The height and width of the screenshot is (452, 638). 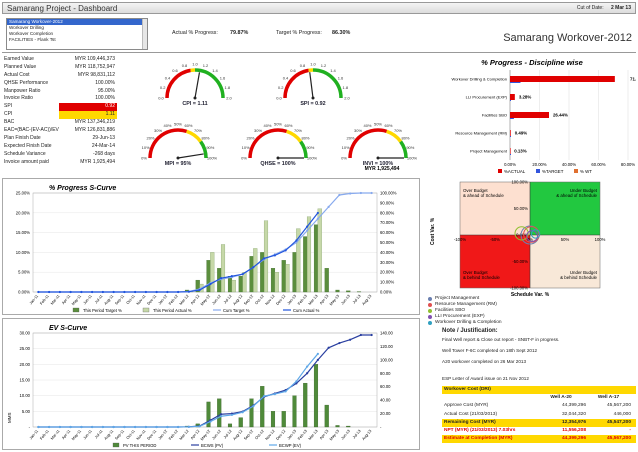 What do you see at coordinates (487, 97) in the screenshot?
I see `category-label: LLI Procurement (EXP)` at bounding box center [487, 97].